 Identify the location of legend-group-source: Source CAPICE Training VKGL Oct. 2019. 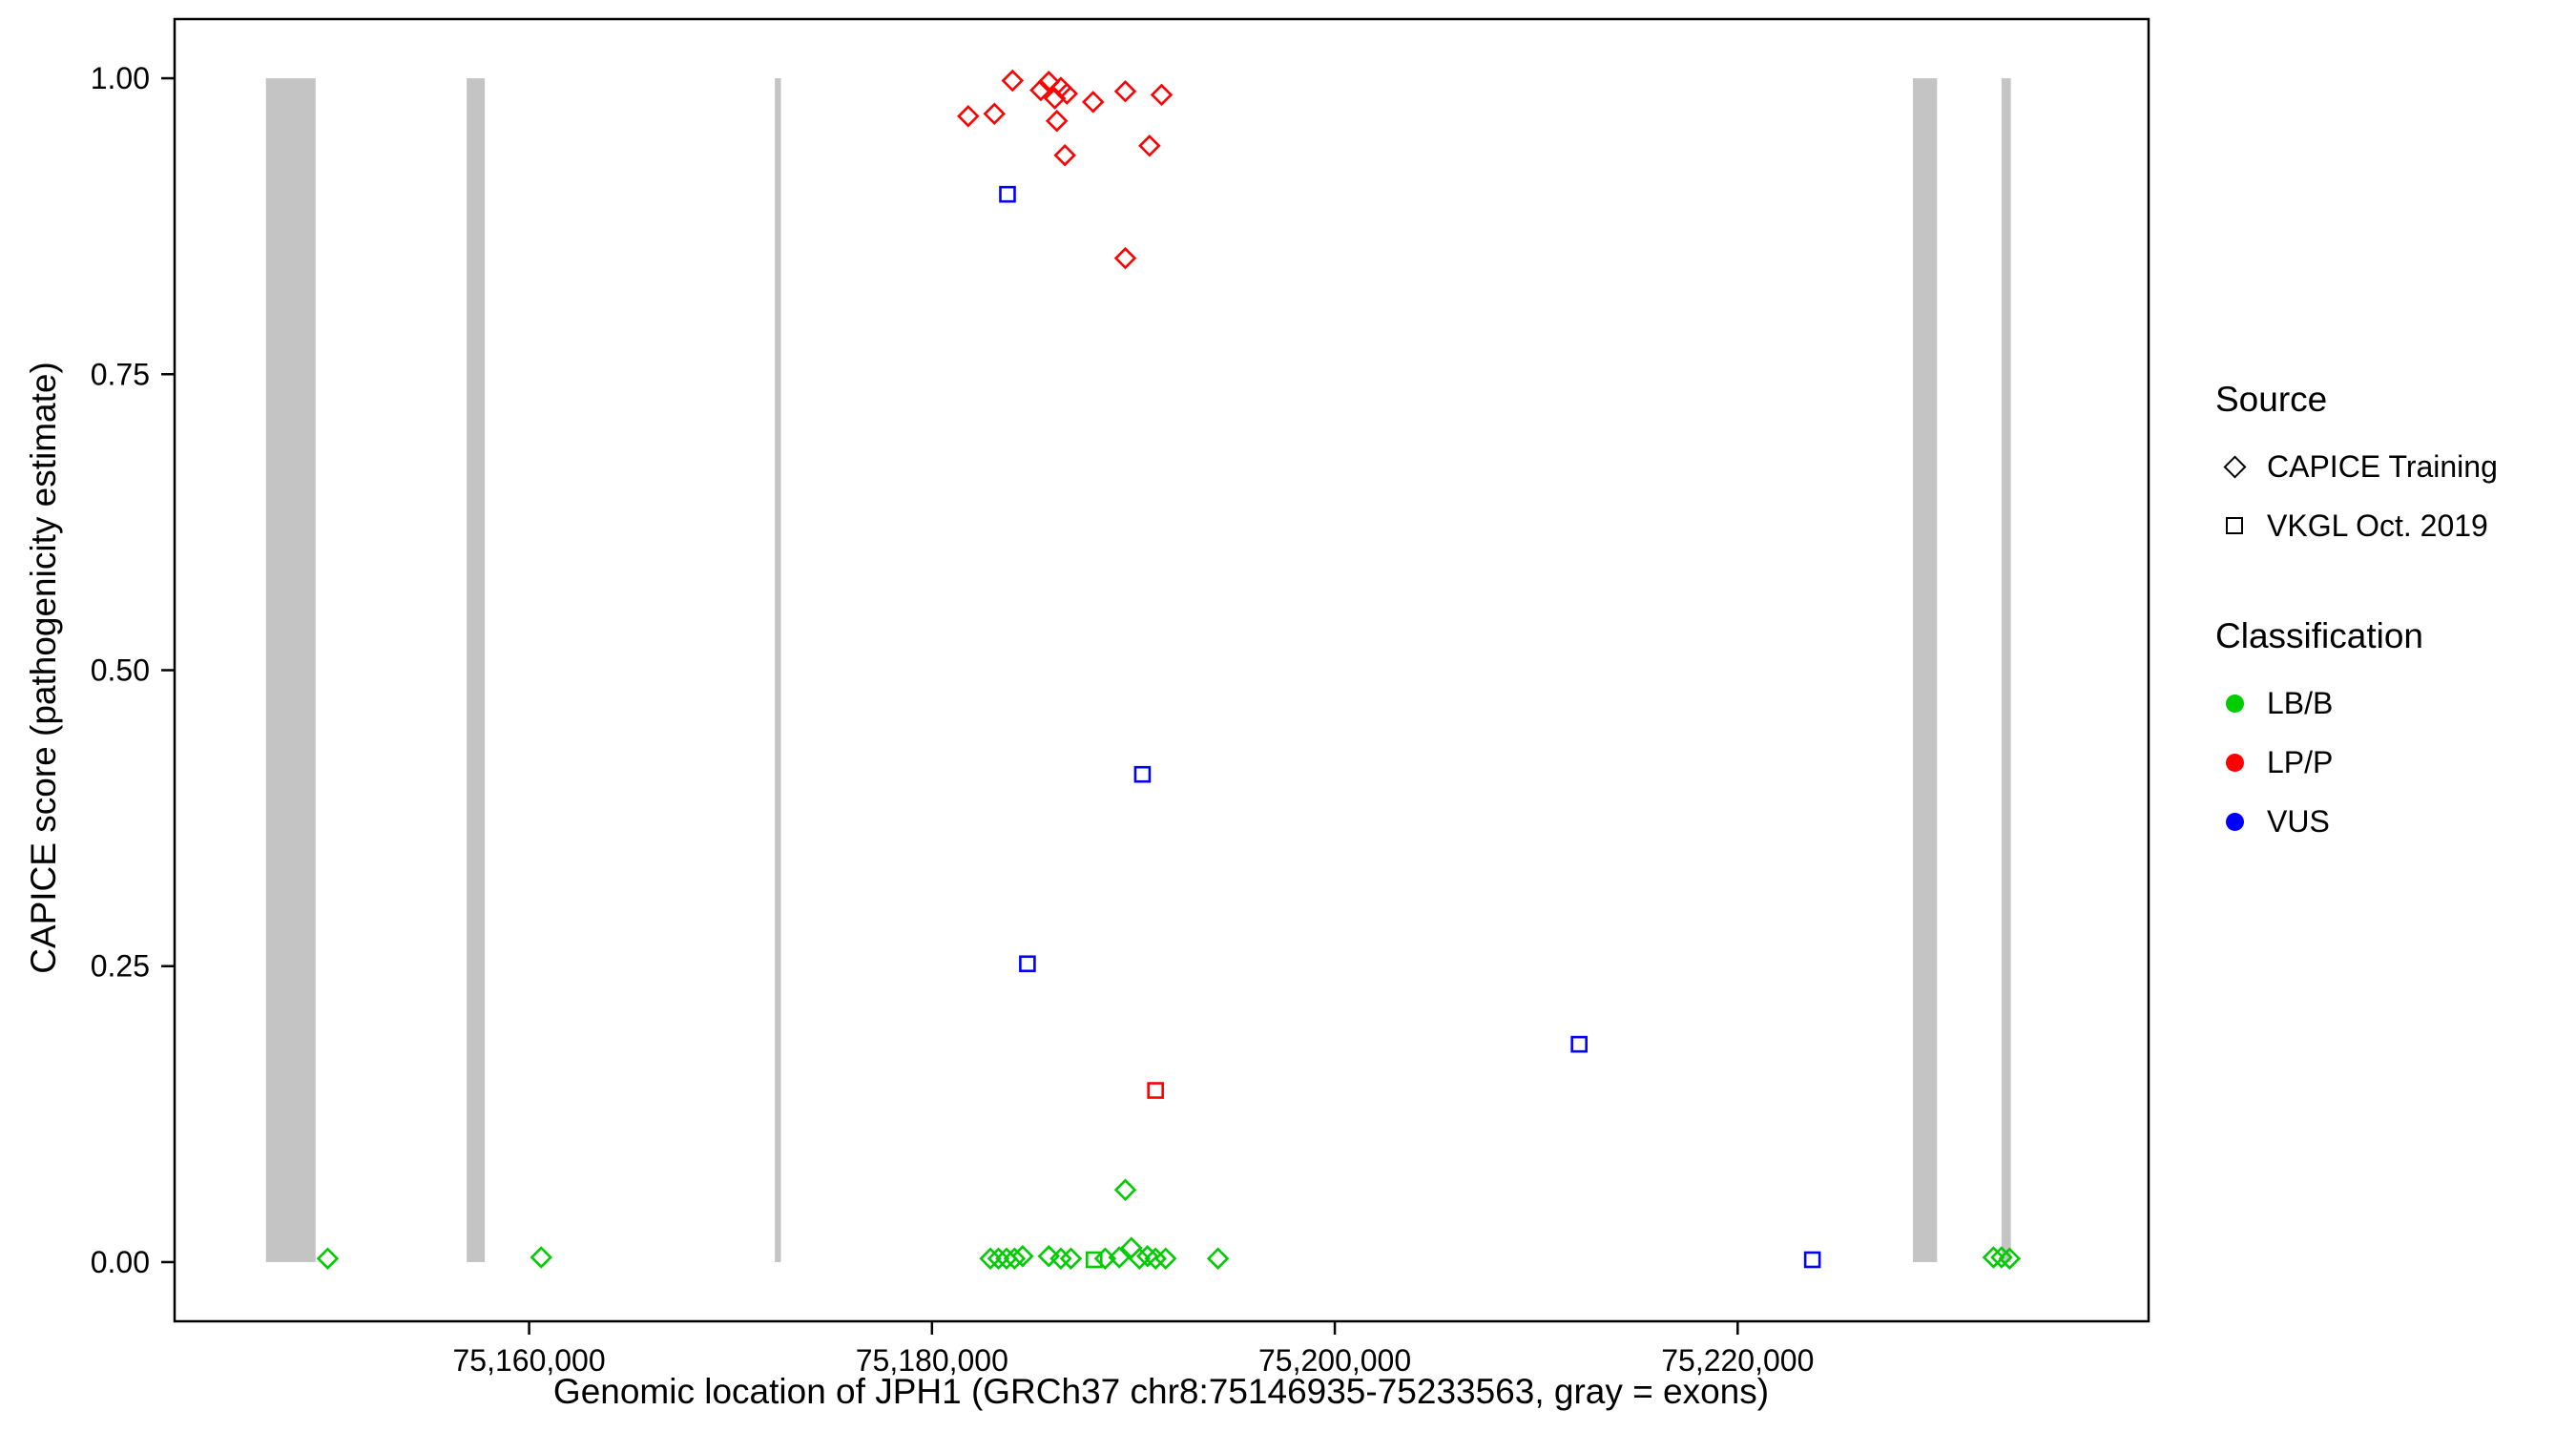
(2356, 464).